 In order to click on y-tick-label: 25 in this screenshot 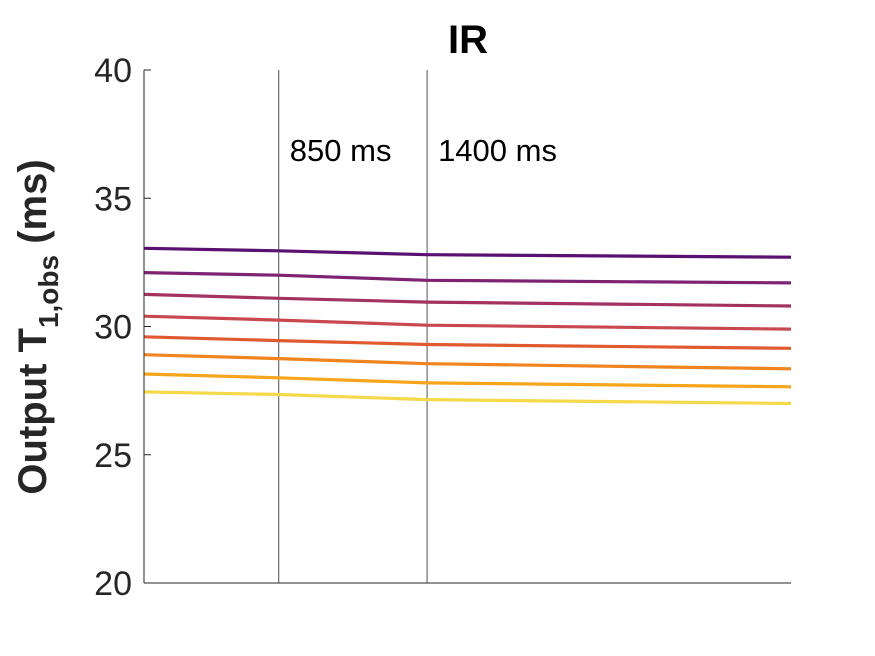, I will do `click(113, 456)`.